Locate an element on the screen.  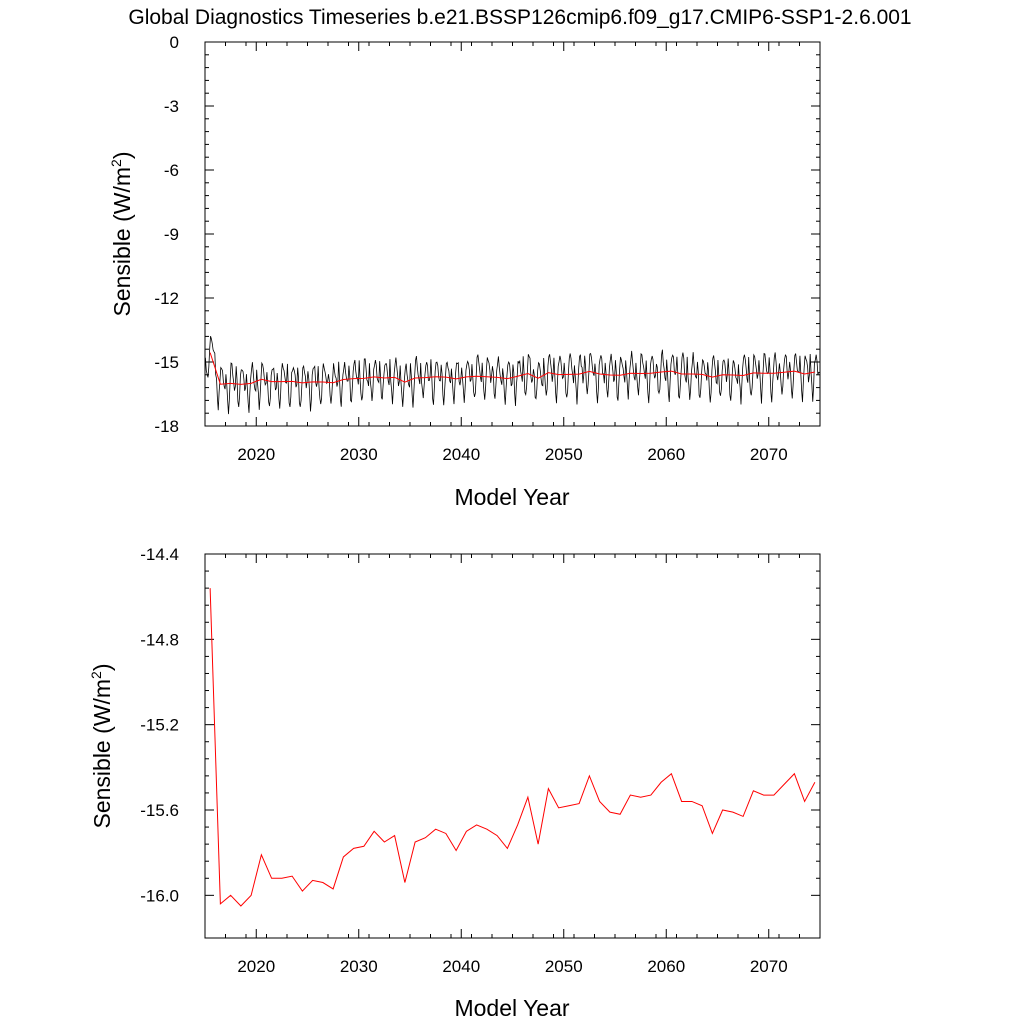
bottom-ytick-label: -14.4 is located at coordinates (159, 554).